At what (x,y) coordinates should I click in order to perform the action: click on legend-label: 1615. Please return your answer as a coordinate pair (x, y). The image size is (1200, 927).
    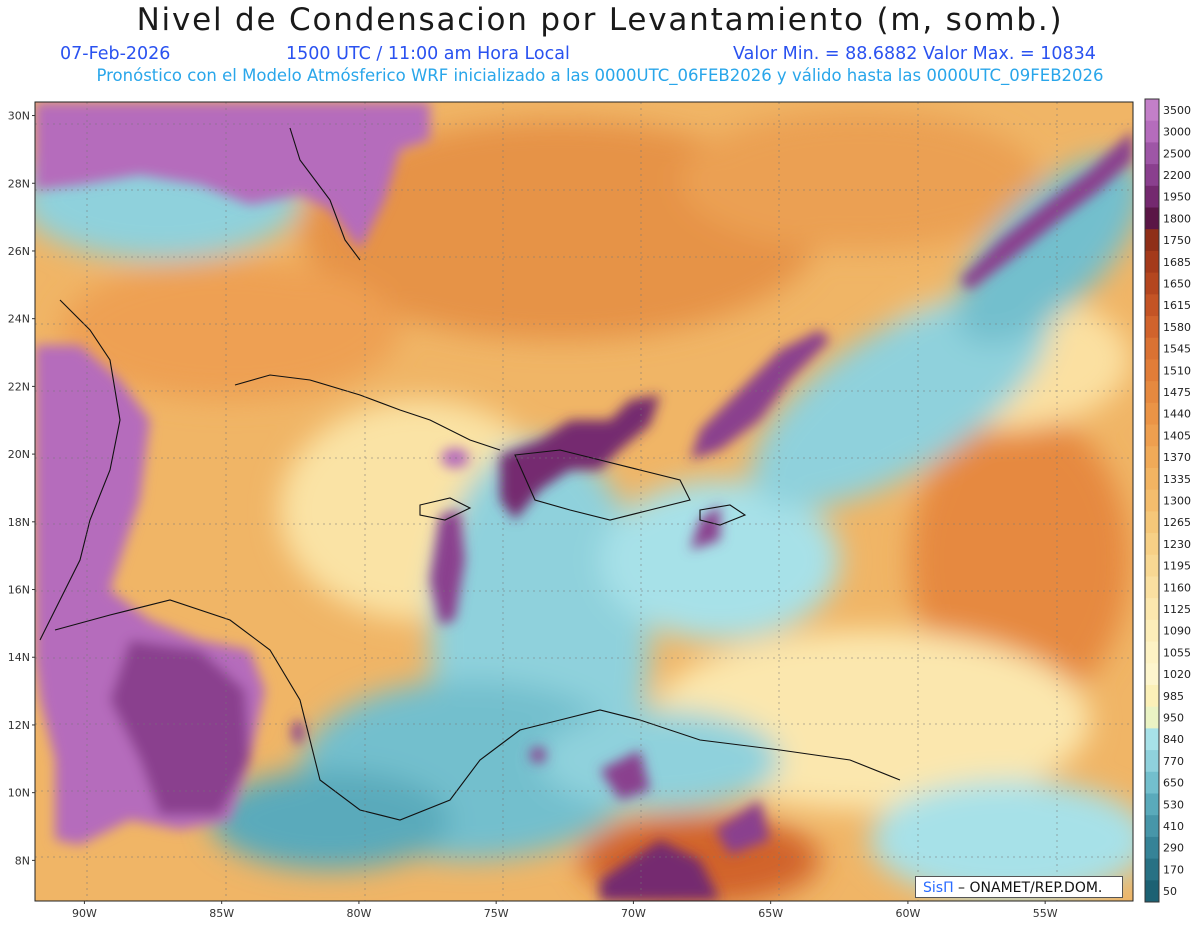
    Looking at the image, I should click on (1177, 305).